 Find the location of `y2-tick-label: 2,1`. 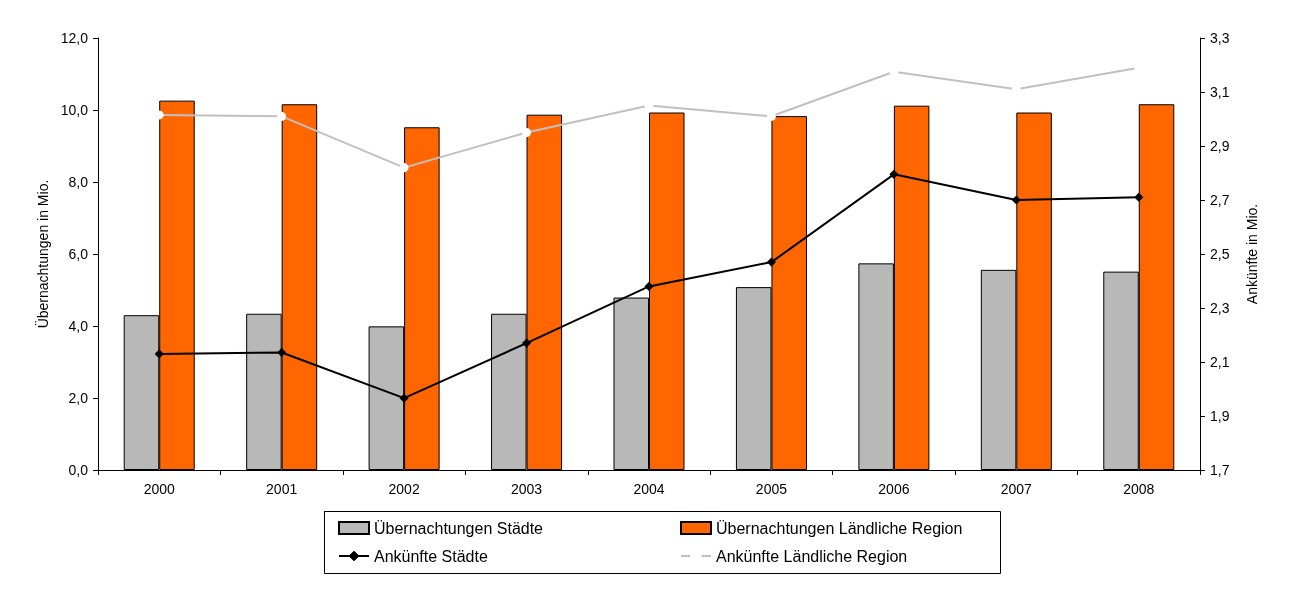

y2-tick-label: 2,1 is located at coordinates (1220, 362).